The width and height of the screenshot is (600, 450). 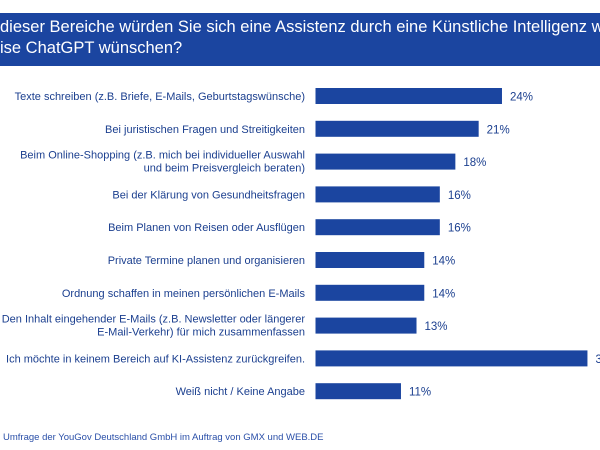 I want to click on data-label: 13%, so click(x=436, y=327).